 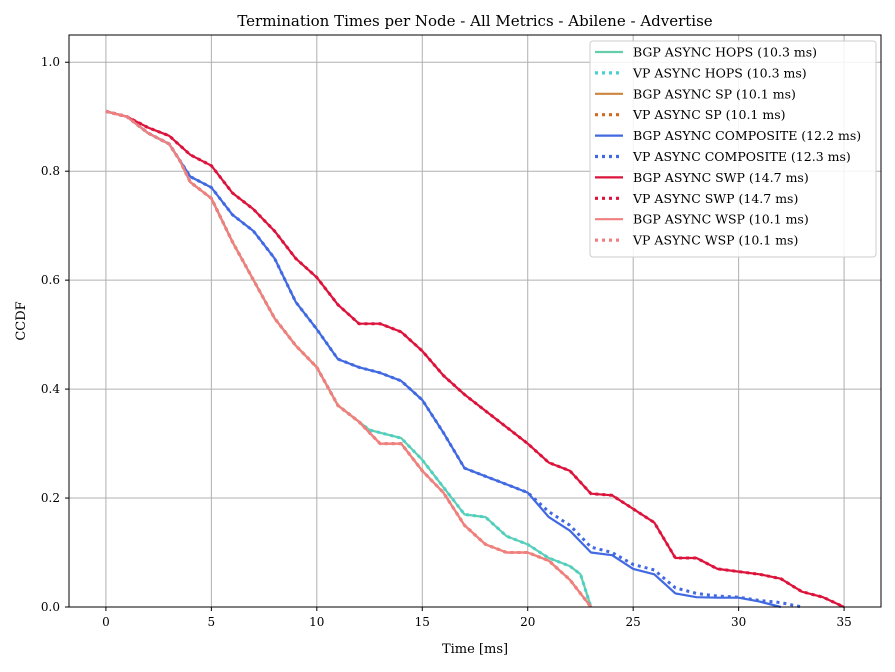 I want to click on x-axis-label: Time [ms], so click(x=475, y=649).